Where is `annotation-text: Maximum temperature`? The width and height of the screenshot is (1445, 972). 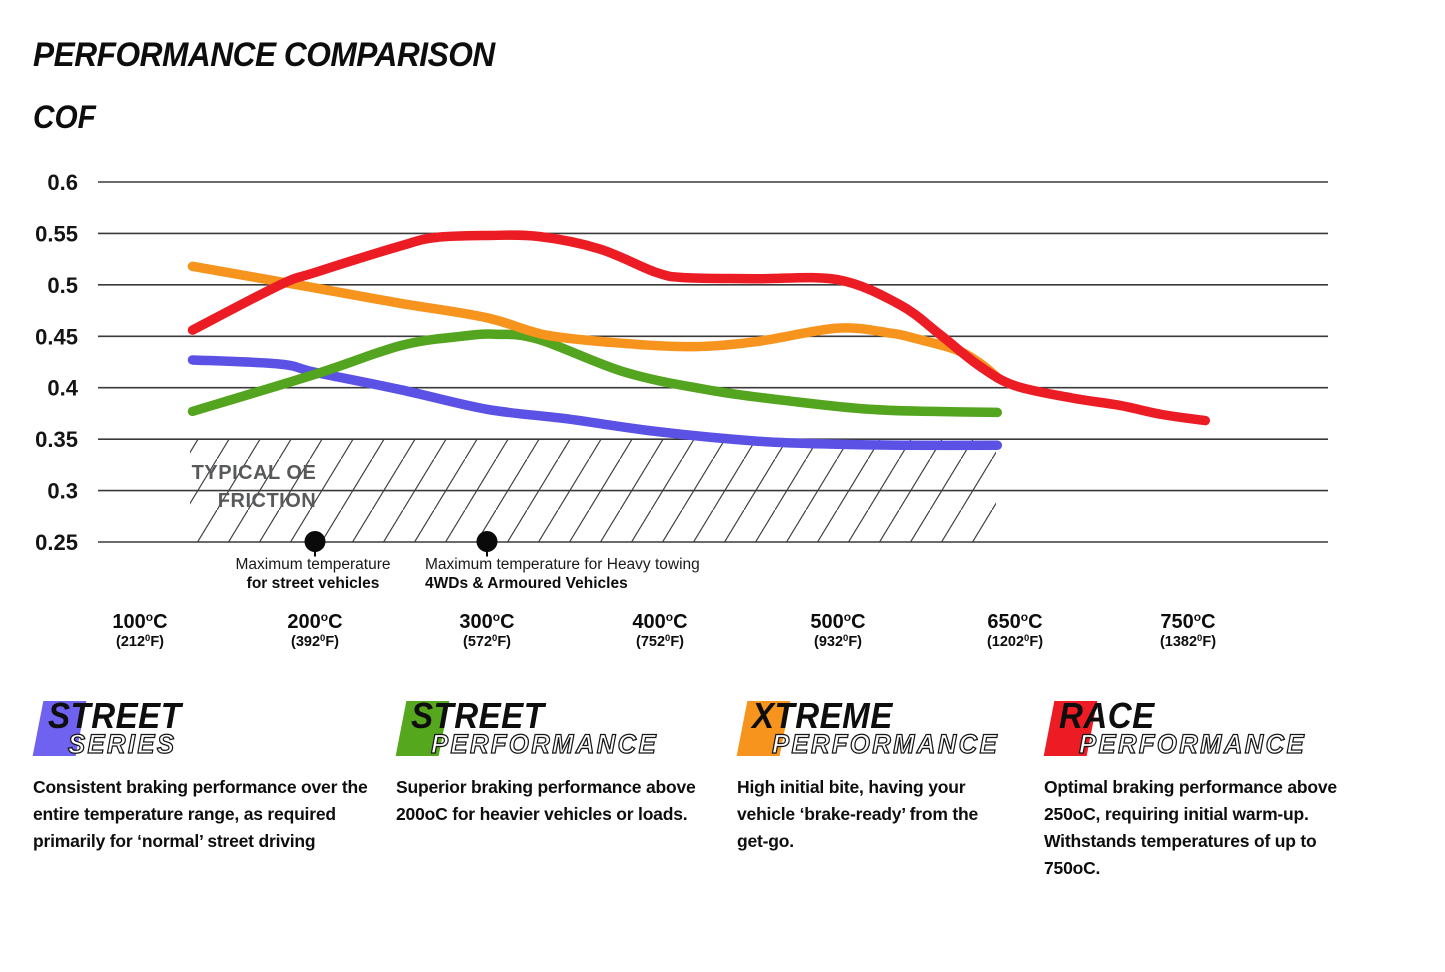 annotation-text: Maximum temperature is located at coordinates (312, 564).